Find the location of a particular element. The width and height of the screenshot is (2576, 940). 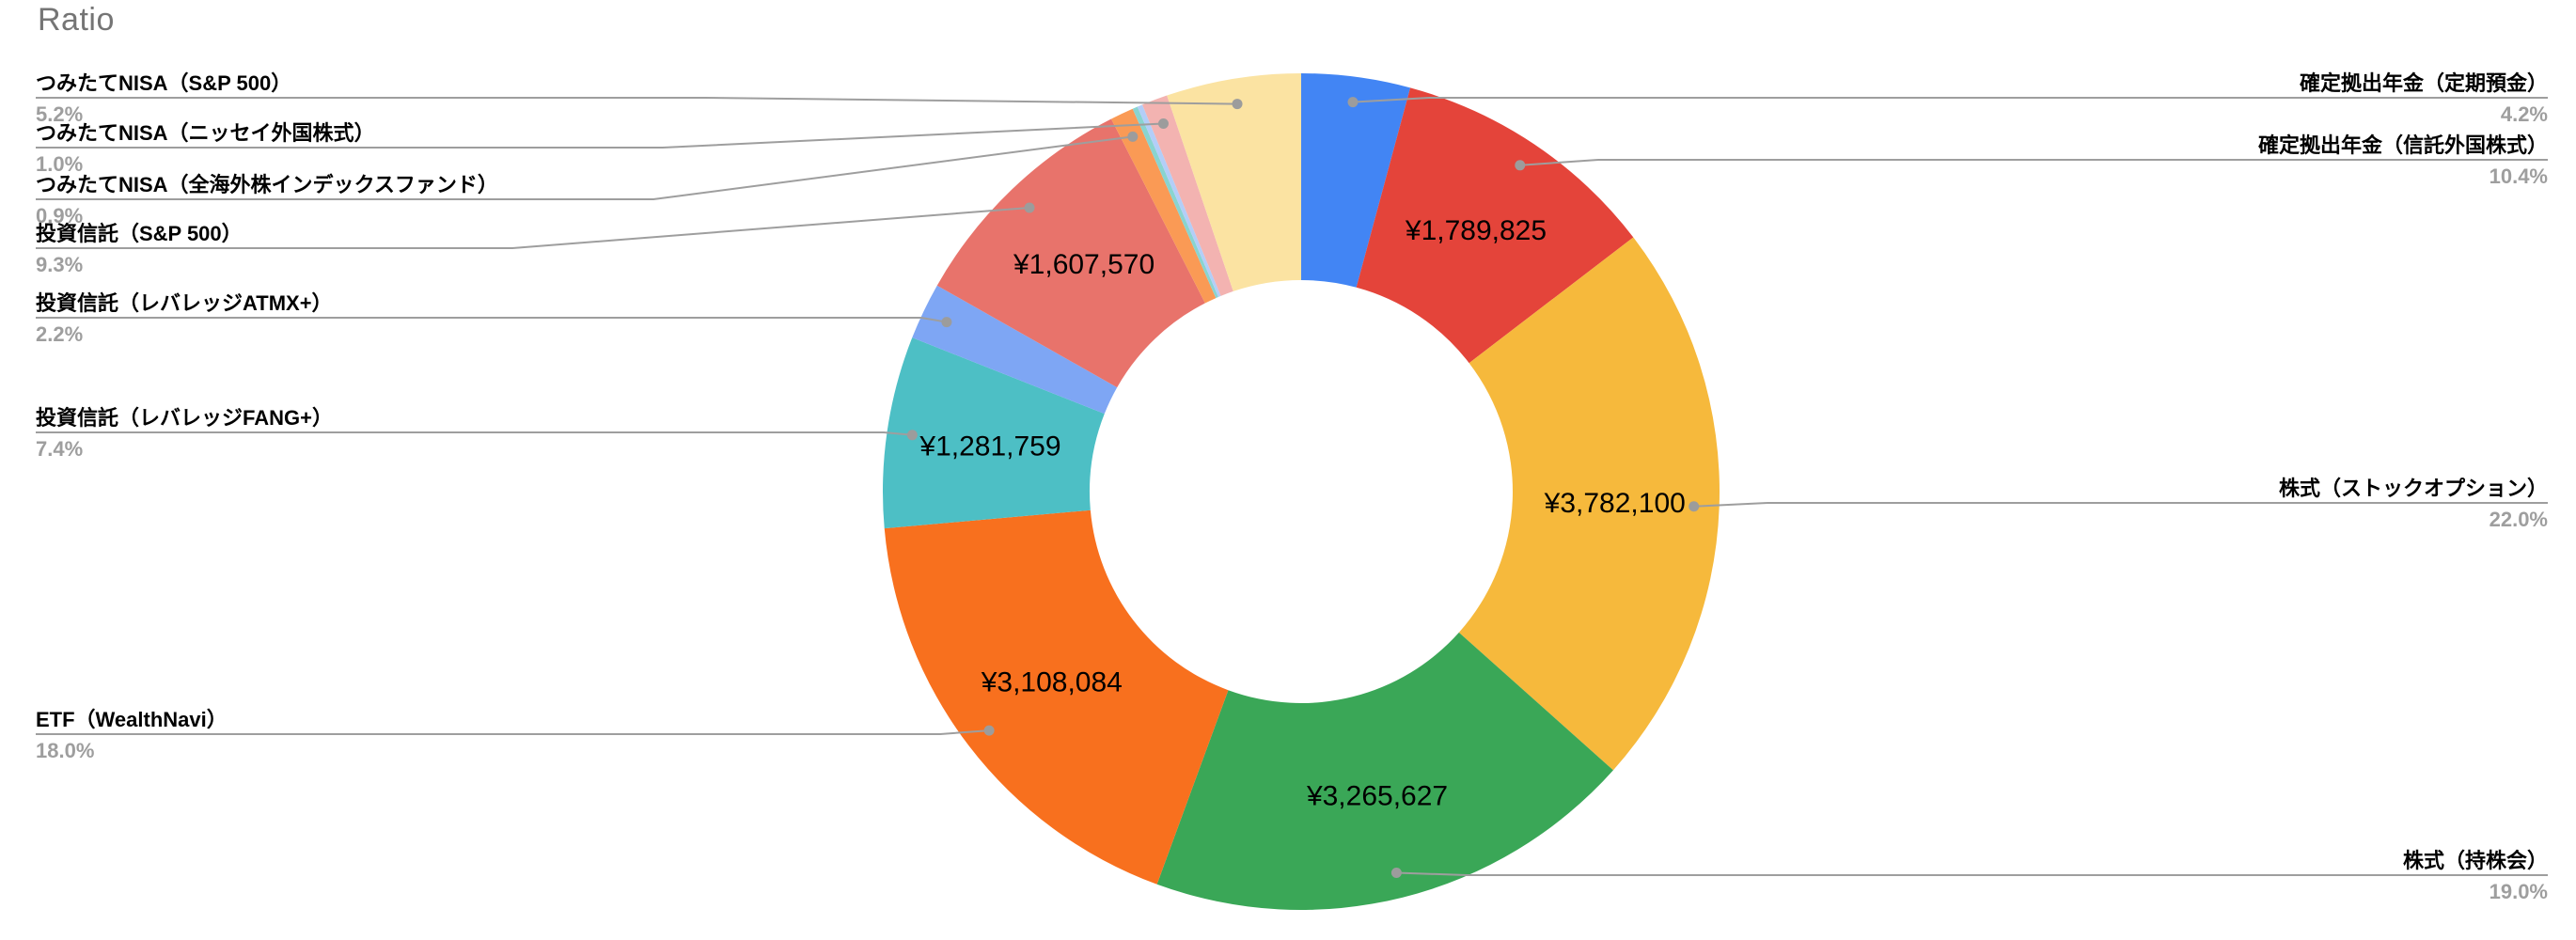

slice-label-name: 投資信託（レバレッジATMX+） is located at coordinates (185, 303).